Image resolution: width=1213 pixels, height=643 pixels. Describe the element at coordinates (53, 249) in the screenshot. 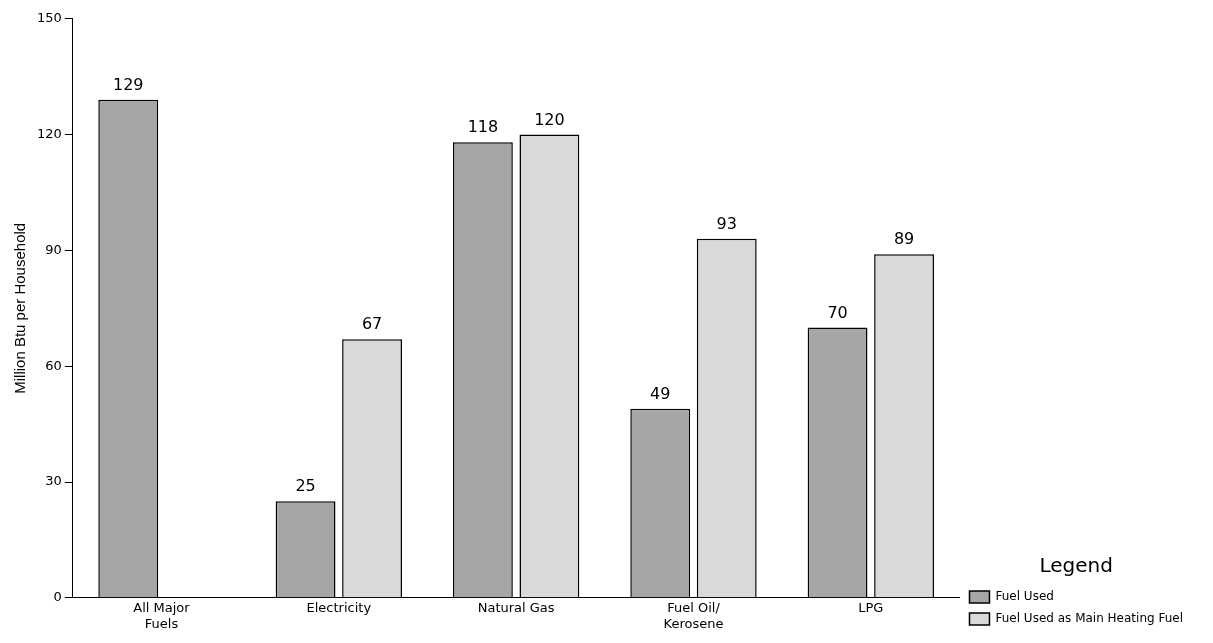

I see `y-tick-label: 90` at that location.